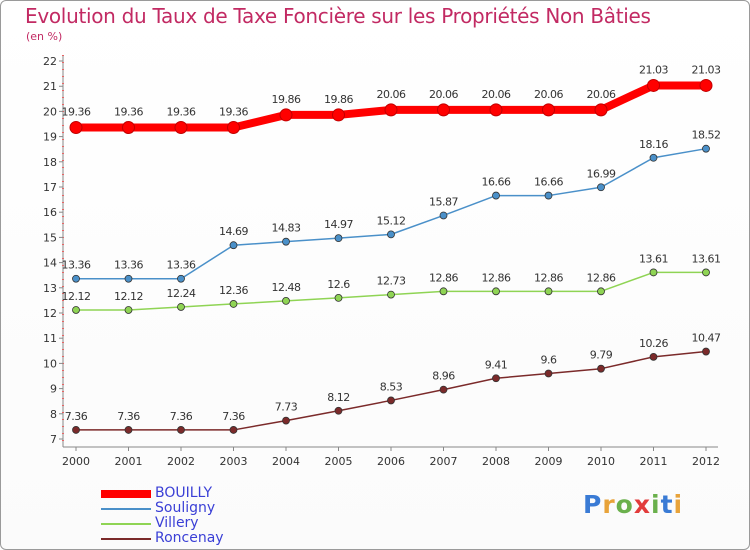 The width and height of the screenshot is (750, 550). Describe the element at coordinates (50, 313) in the screenshot. I see `y-tick-label: 12` at that location.